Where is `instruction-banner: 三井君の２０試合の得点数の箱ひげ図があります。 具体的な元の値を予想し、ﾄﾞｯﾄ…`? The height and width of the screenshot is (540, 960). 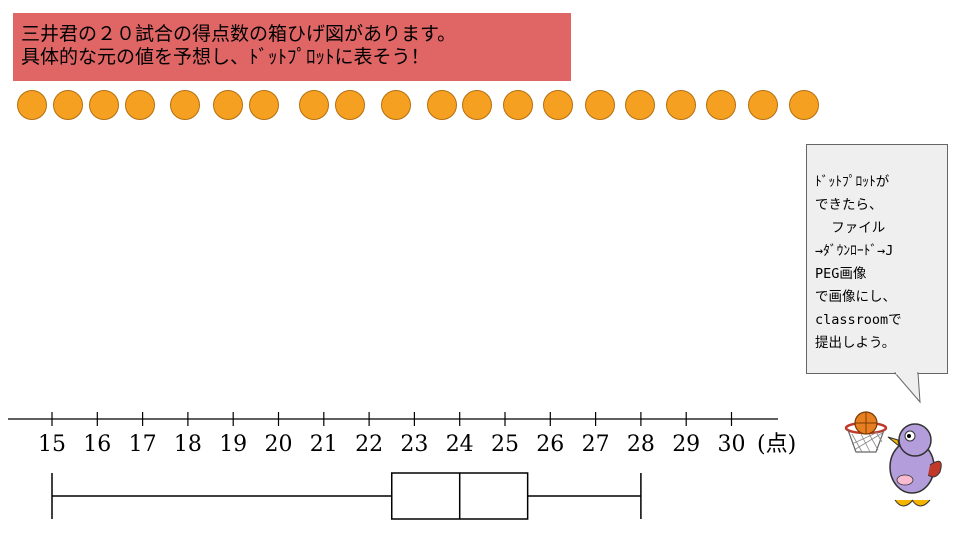
instruction-banner: 三井君の２０試合の得点数の箱ひげ図があります。 具体的な元の値を予想し、ﾄﾞｯﾄ… is located at coordinates (292, 47).